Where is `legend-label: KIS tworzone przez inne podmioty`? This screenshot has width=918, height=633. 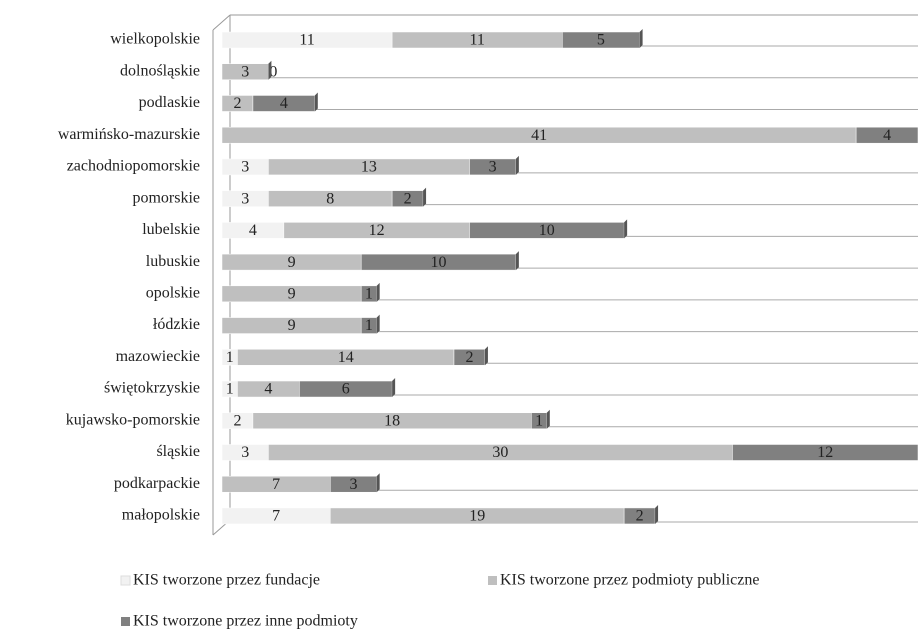 legend-label: KIS tworzone przez inne podmioty is located at coordinates (245, 621).